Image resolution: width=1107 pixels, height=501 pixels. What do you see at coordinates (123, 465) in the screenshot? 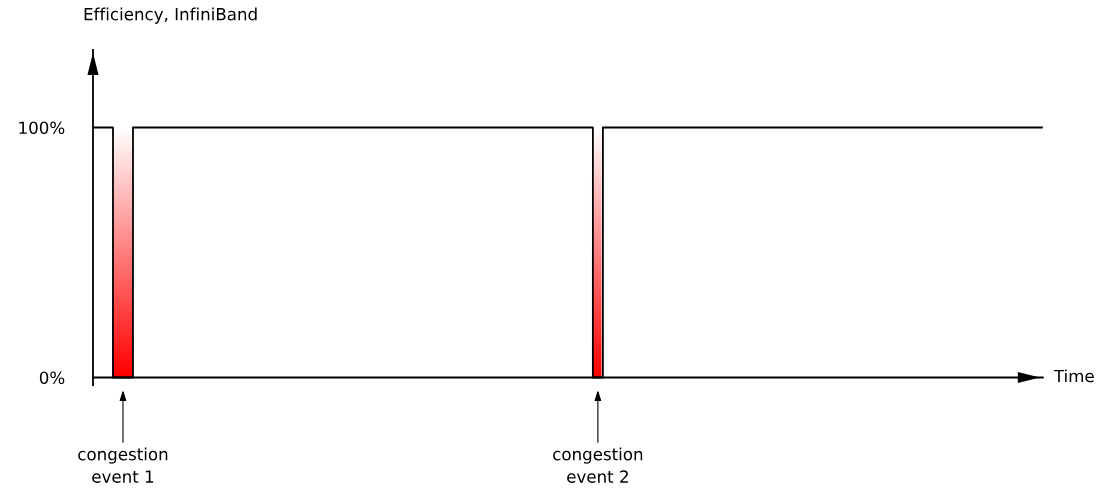
I see `text: congestion event 1` at bounding box center [123, 465].